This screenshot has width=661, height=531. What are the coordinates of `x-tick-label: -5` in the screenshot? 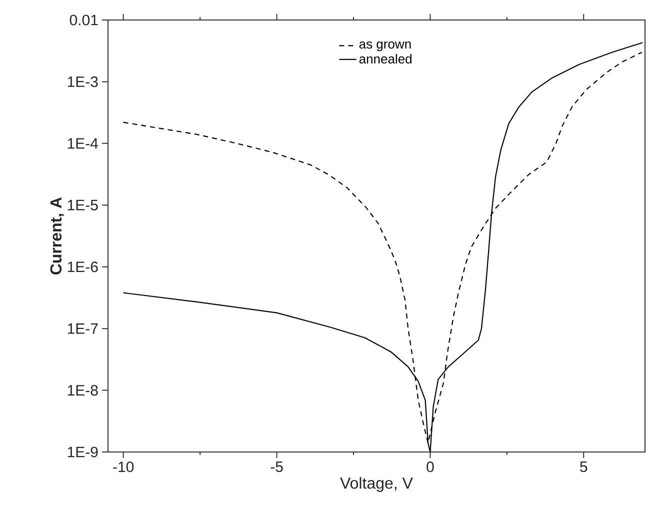 It's located at (276, 467).